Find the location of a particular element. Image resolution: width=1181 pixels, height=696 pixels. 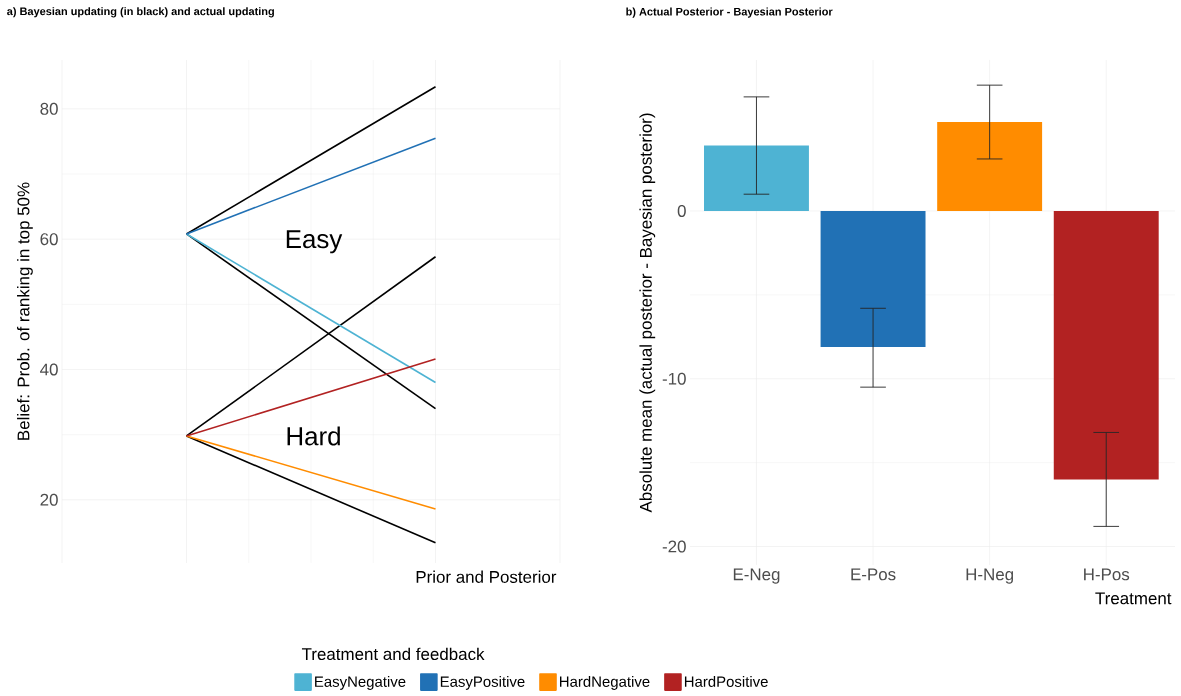

legend-label: HardNegative is located at coordinates (605, 682).